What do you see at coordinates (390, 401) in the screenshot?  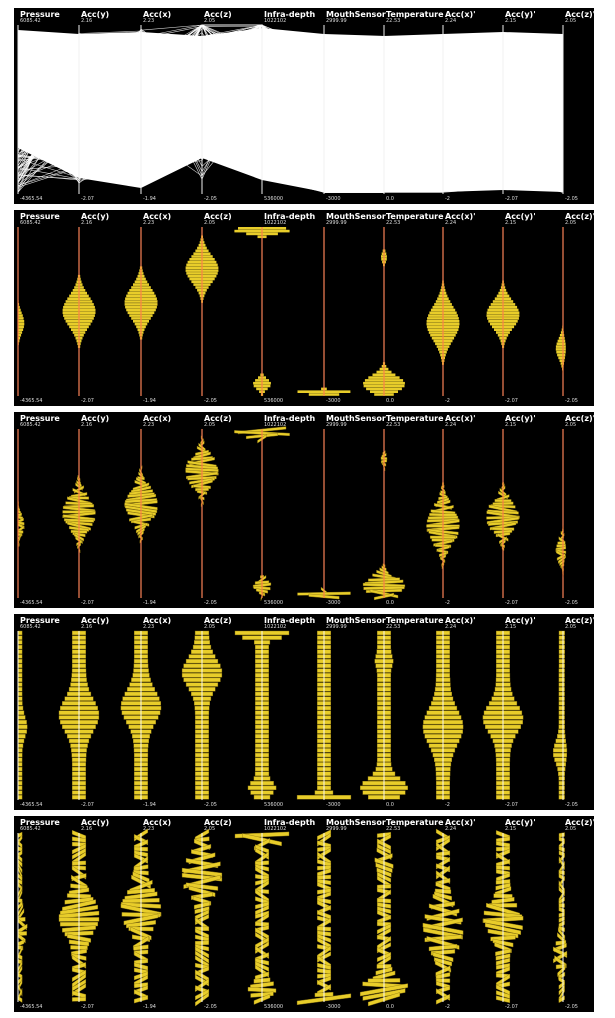 I see `axis-min-label: 0.0` at bounding box center [390, 401].